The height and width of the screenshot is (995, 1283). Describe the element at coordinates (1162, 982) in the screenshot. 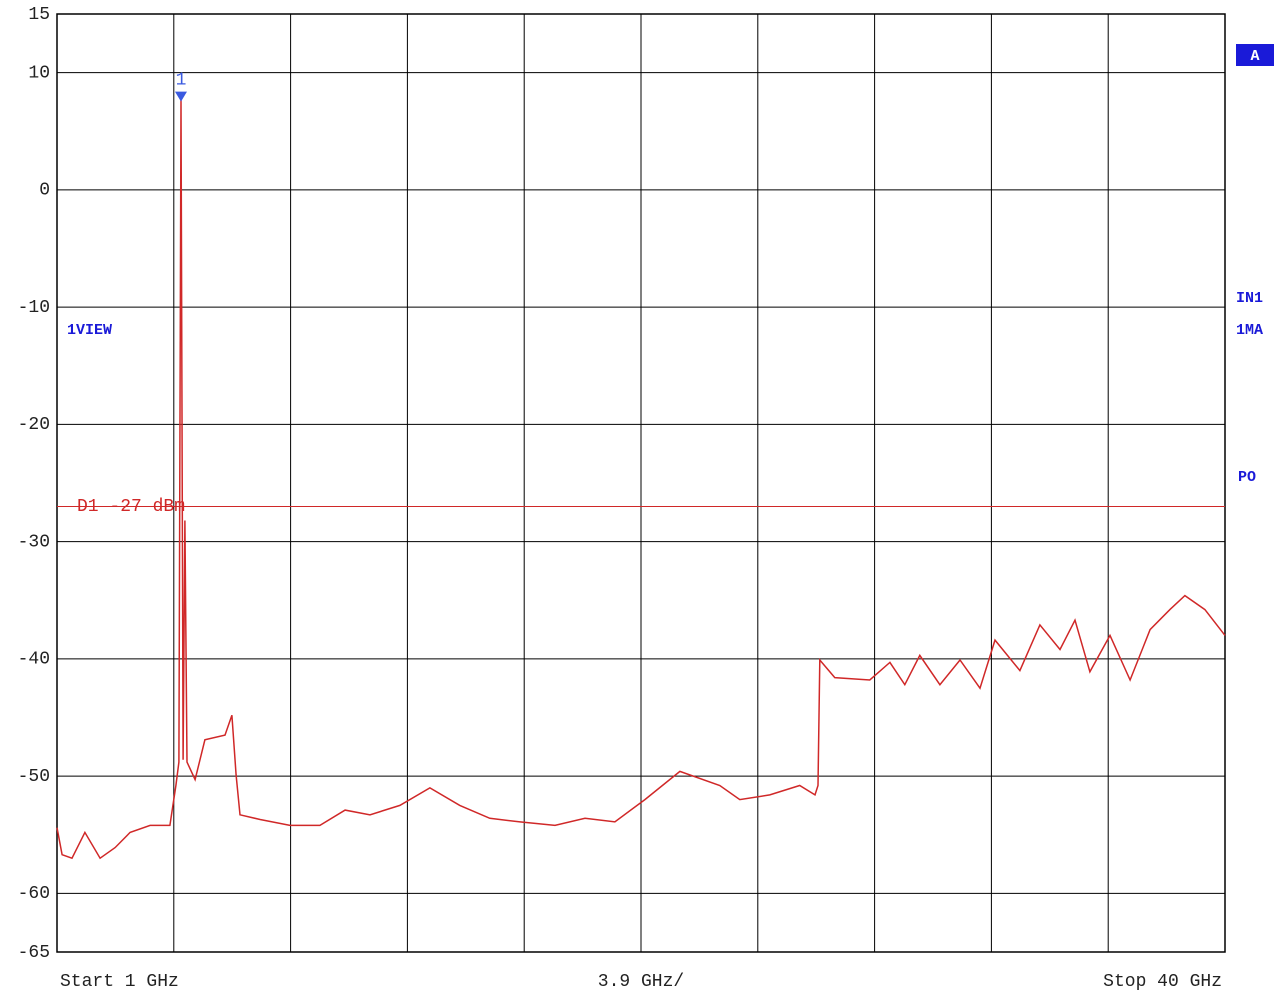

I see `stop-label: Stop 40 GHz` at that location.